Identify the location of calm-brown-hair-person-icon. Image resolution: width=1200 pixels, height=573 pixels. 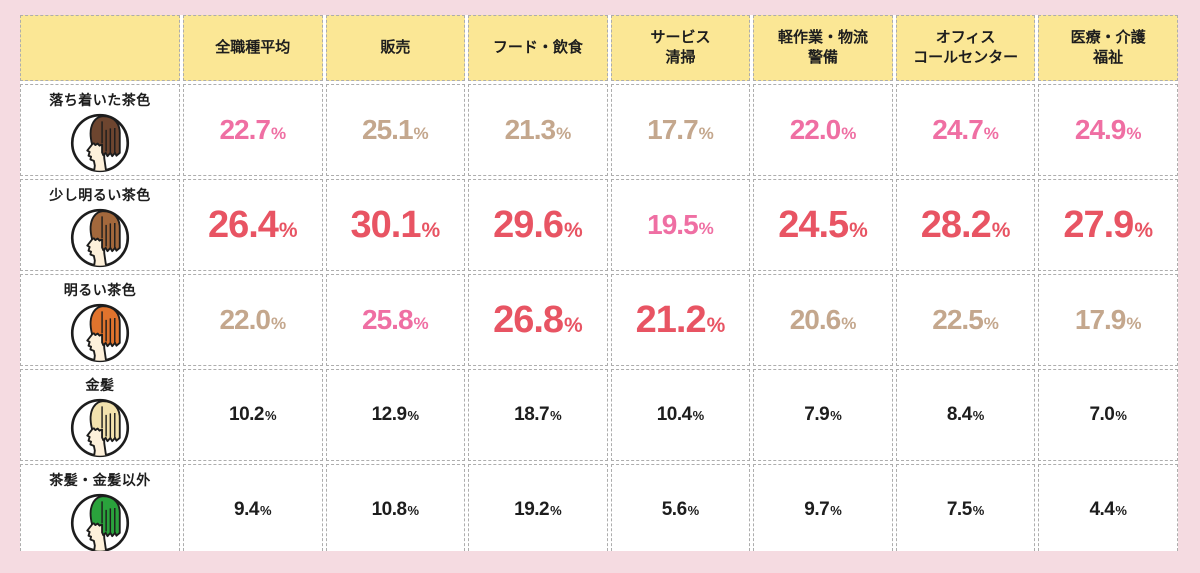
(100, 143).